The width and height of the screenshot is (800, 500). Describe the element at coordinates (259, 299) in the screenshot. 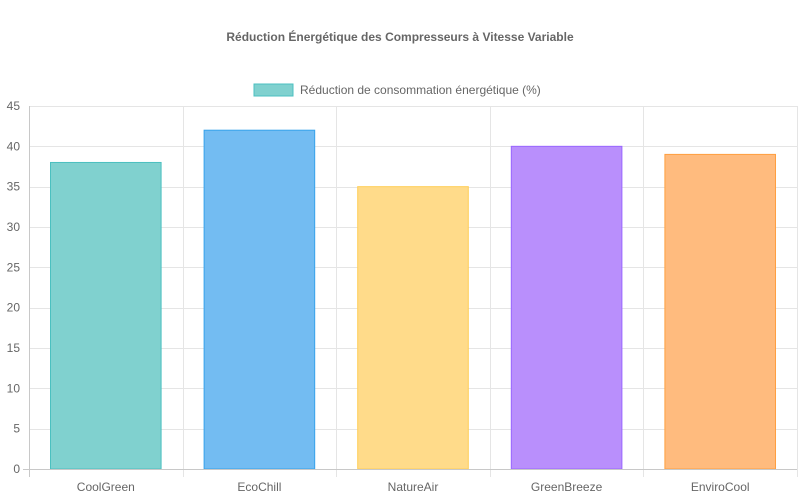

I see `bar-ecochill` at that location.